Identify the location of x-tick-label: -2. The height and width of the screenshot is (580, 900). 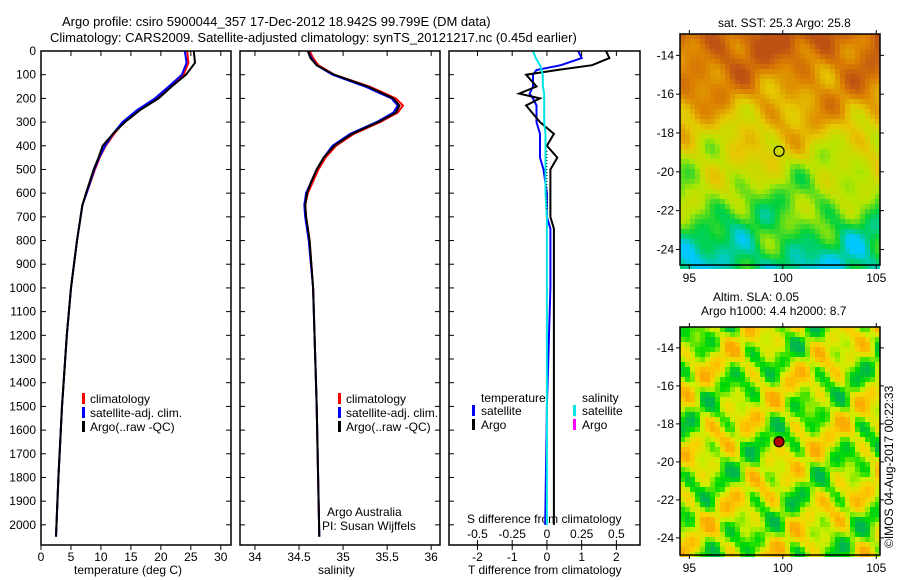
(477, 557).